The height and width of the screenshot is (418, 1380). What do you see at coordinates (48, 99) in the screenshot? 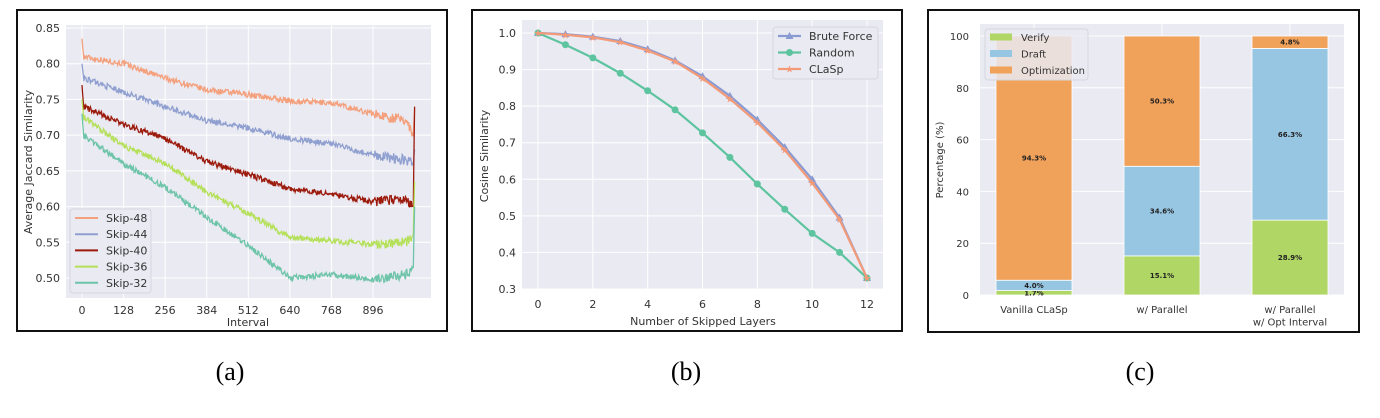
I see `y-tick-label: 0.75` at bounding box center [48, 99].